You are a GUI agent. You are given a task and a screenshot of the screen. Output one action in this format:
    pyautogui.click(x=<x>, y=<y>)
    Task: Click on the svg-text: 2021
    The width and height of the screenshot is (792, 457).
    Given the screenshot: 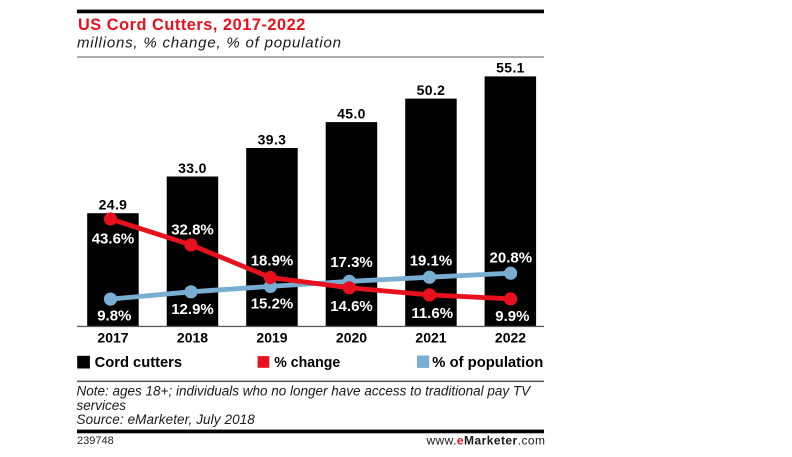 What is the action you would take?
    pyautogui.click(x=430, y=338)
    